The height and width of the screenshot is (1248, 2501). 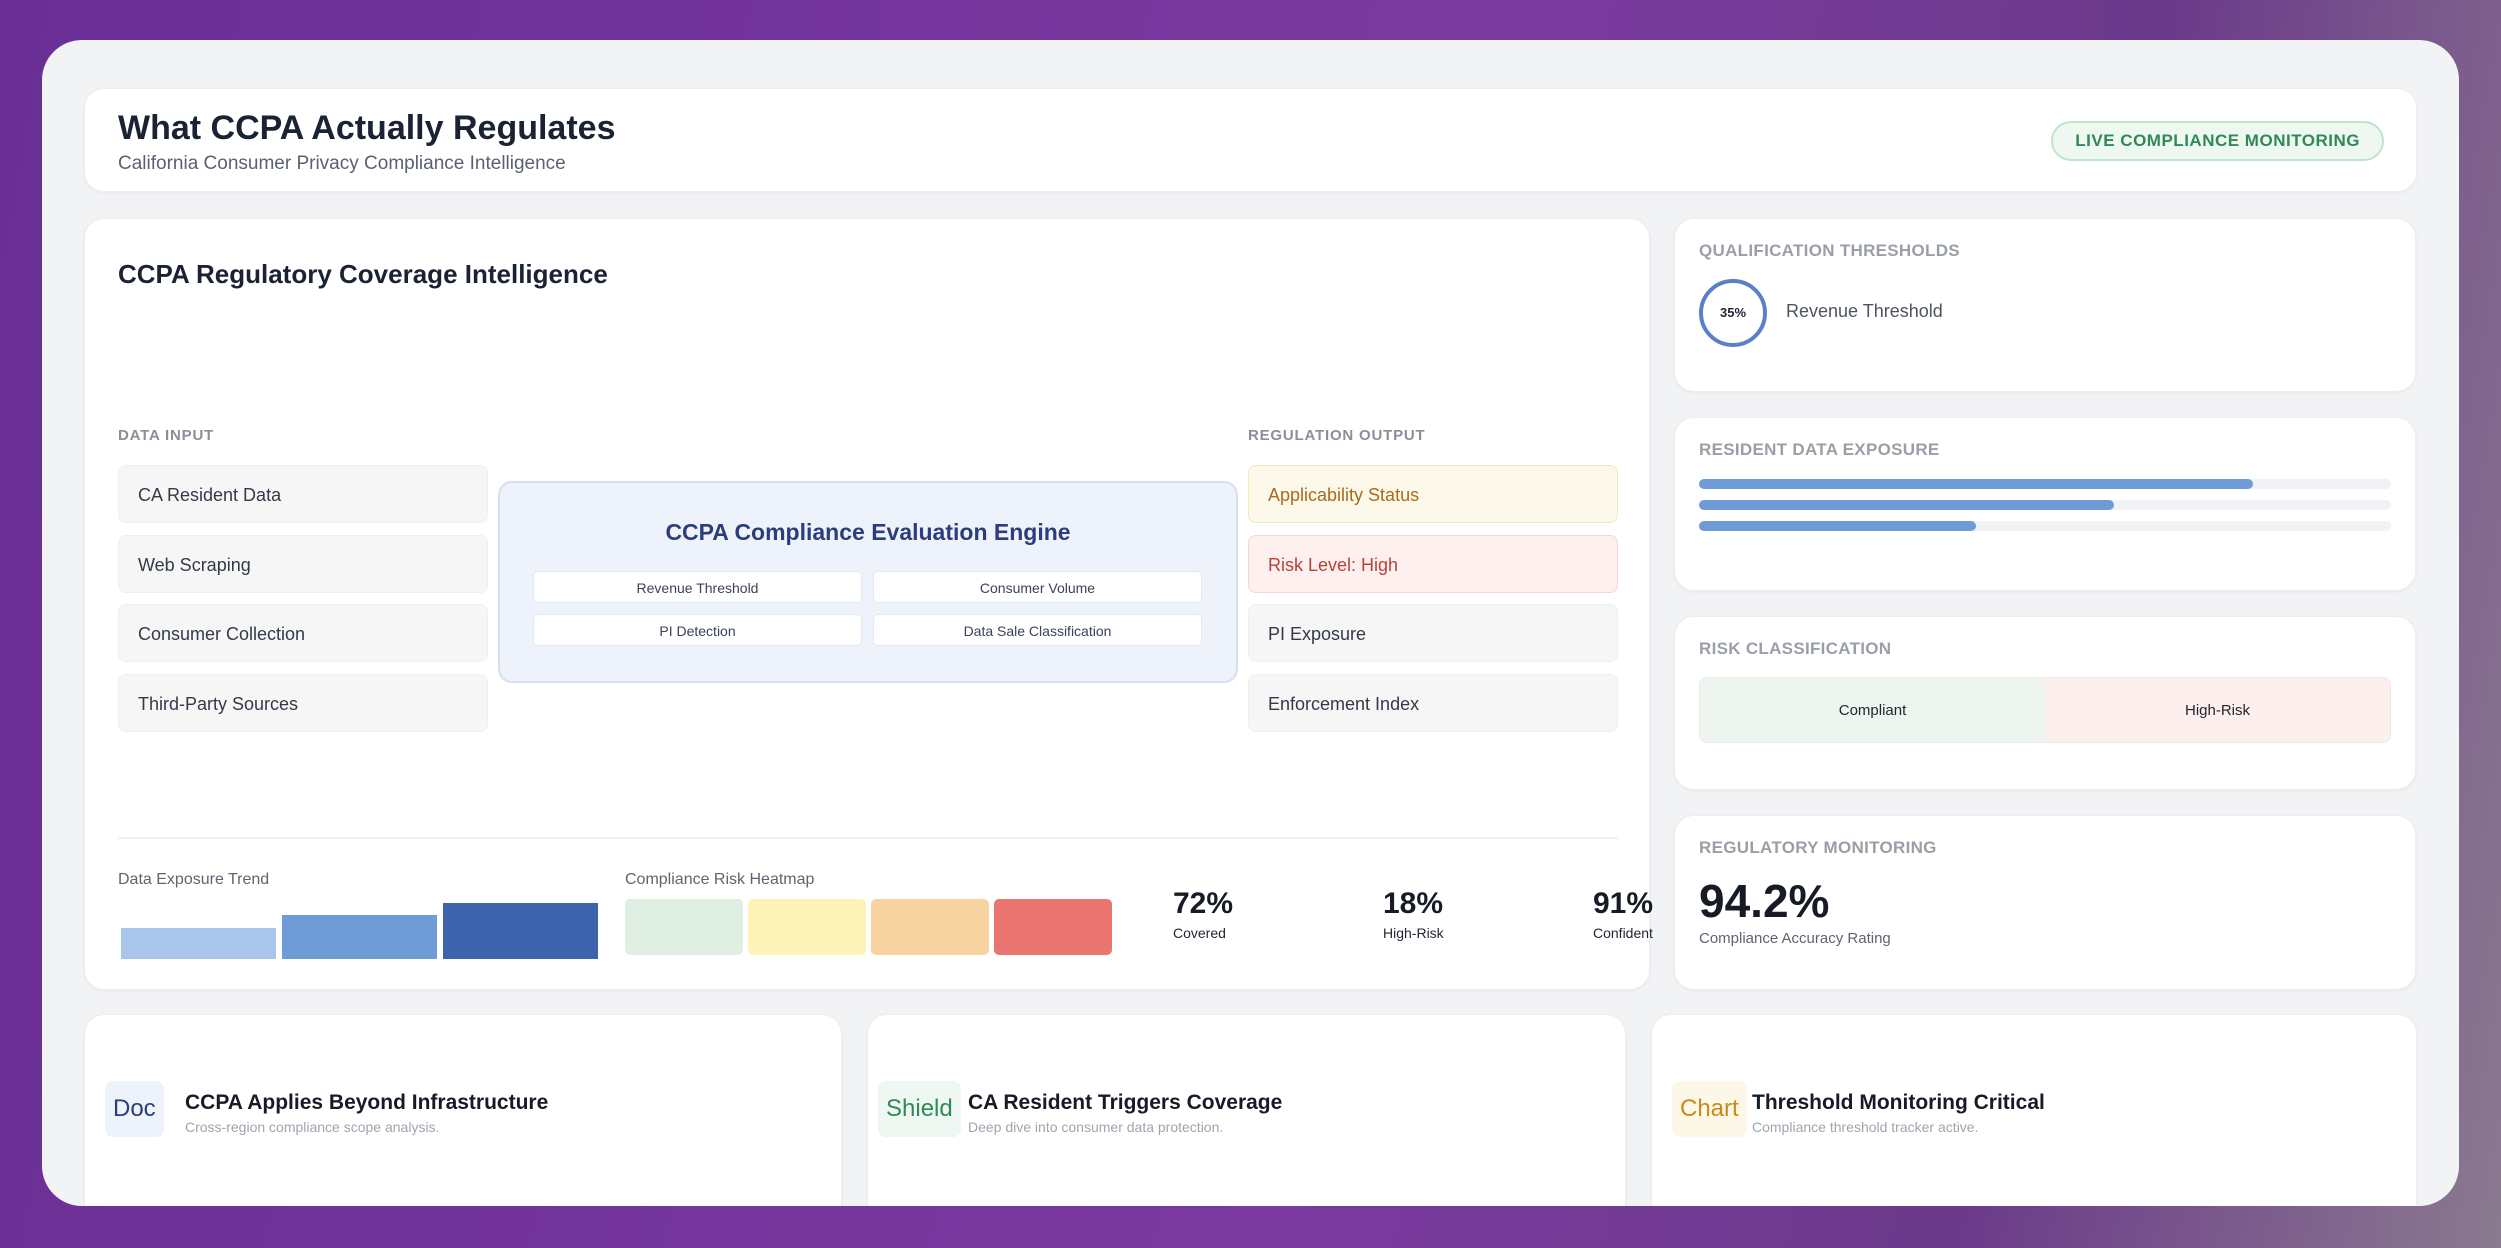 What do you see at coordinates (1907, 505) in the screenshot?
I see `exposure-bar-2-fill` at bounding box center [1907, 505].